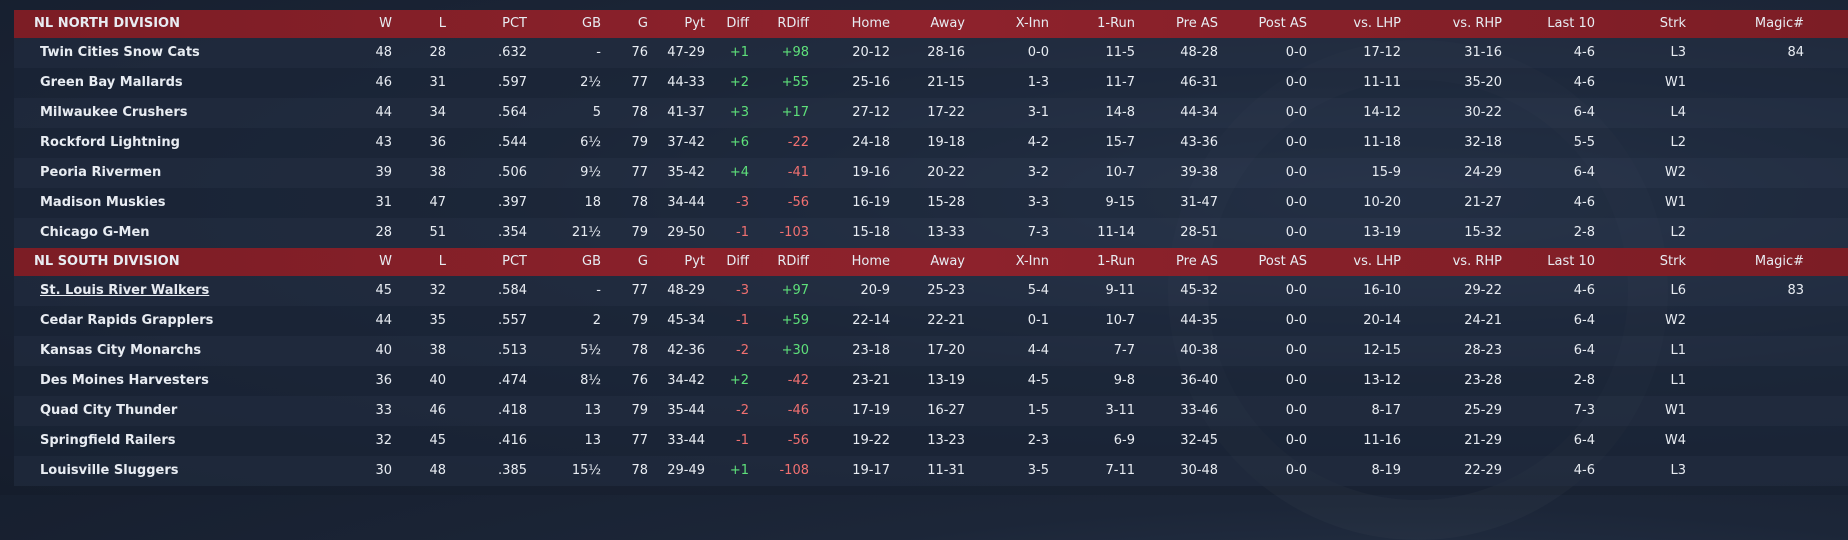 The height and width of the screenshot is (540, 1848). What do you see at coordinates (1584, 320) in the screenshot?
I see `cell-last-10: 6-4` at bounding box center [1584, 320].